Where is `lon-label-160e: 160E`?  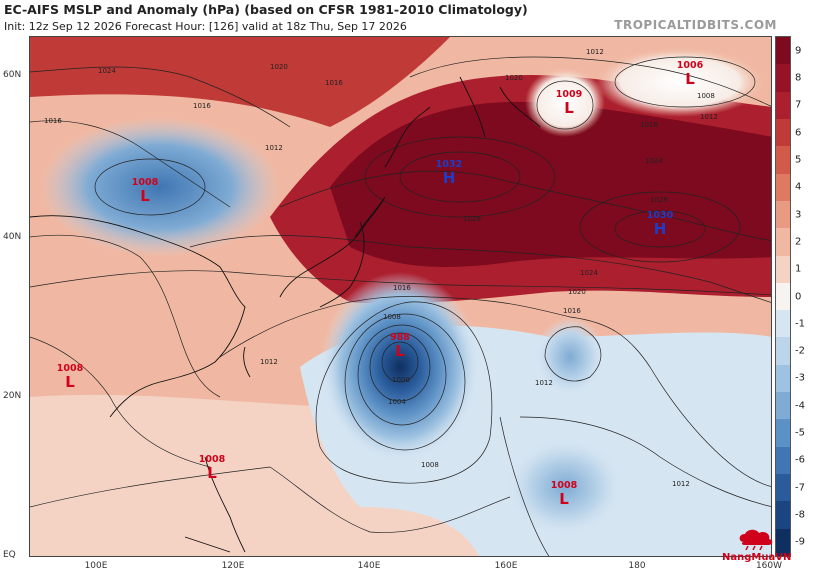
lon-label-160e: 160E is located at coordinates (506, 566).